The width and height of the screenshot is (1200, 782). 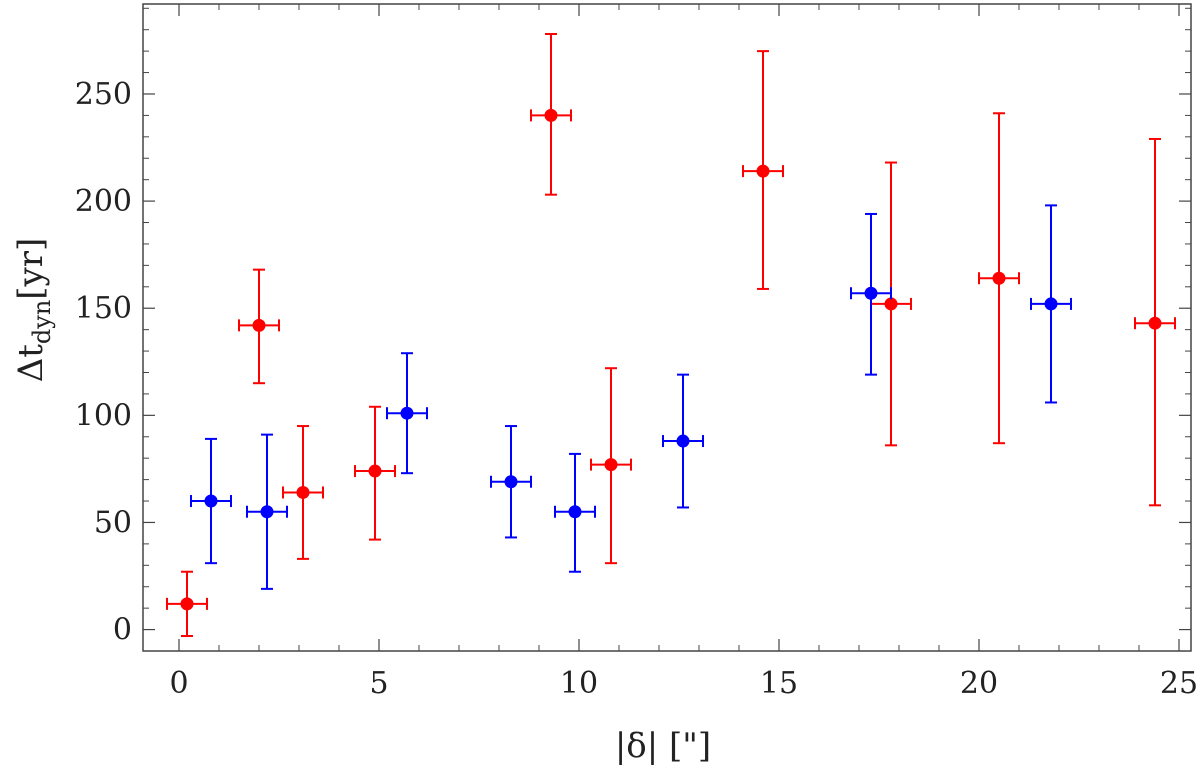 What do you see at coordinates (178, 683) in the screenshot?
I see `x-tick-label: 0` at bounding box center [178, 683].